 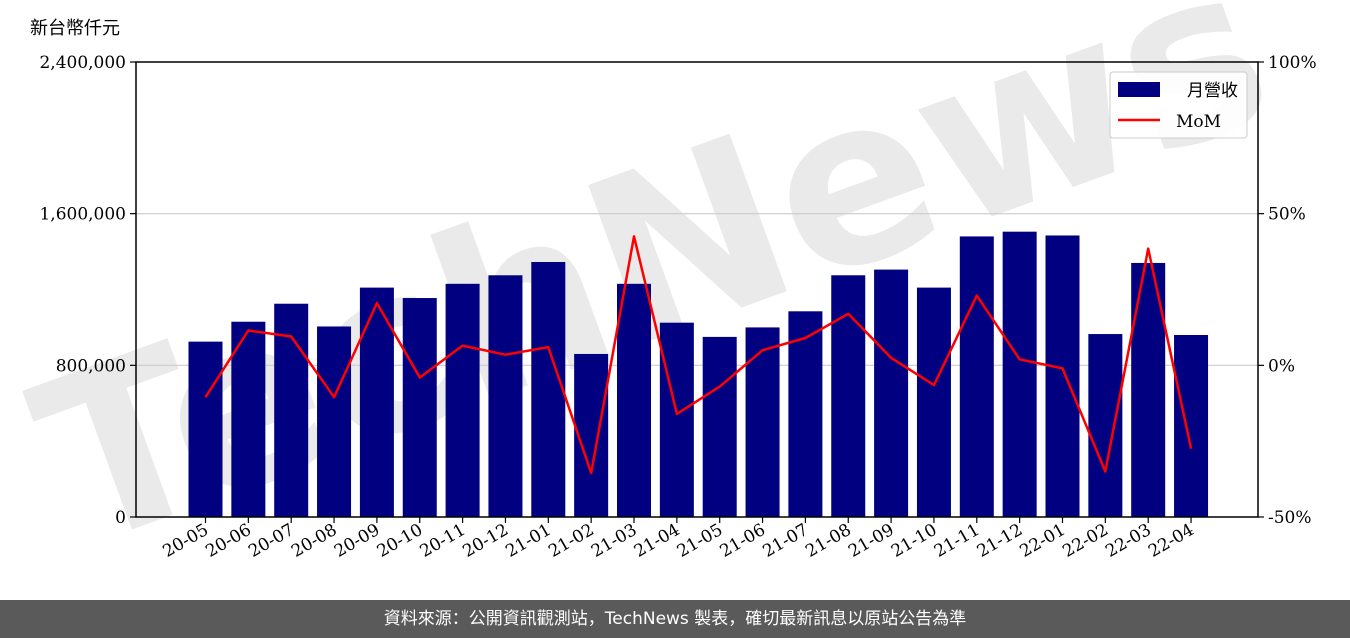 What do you see at coordinates (443, 541) in the screenshot?
I see `x-tick-label: 20-11` at bounding box center [443, 541].